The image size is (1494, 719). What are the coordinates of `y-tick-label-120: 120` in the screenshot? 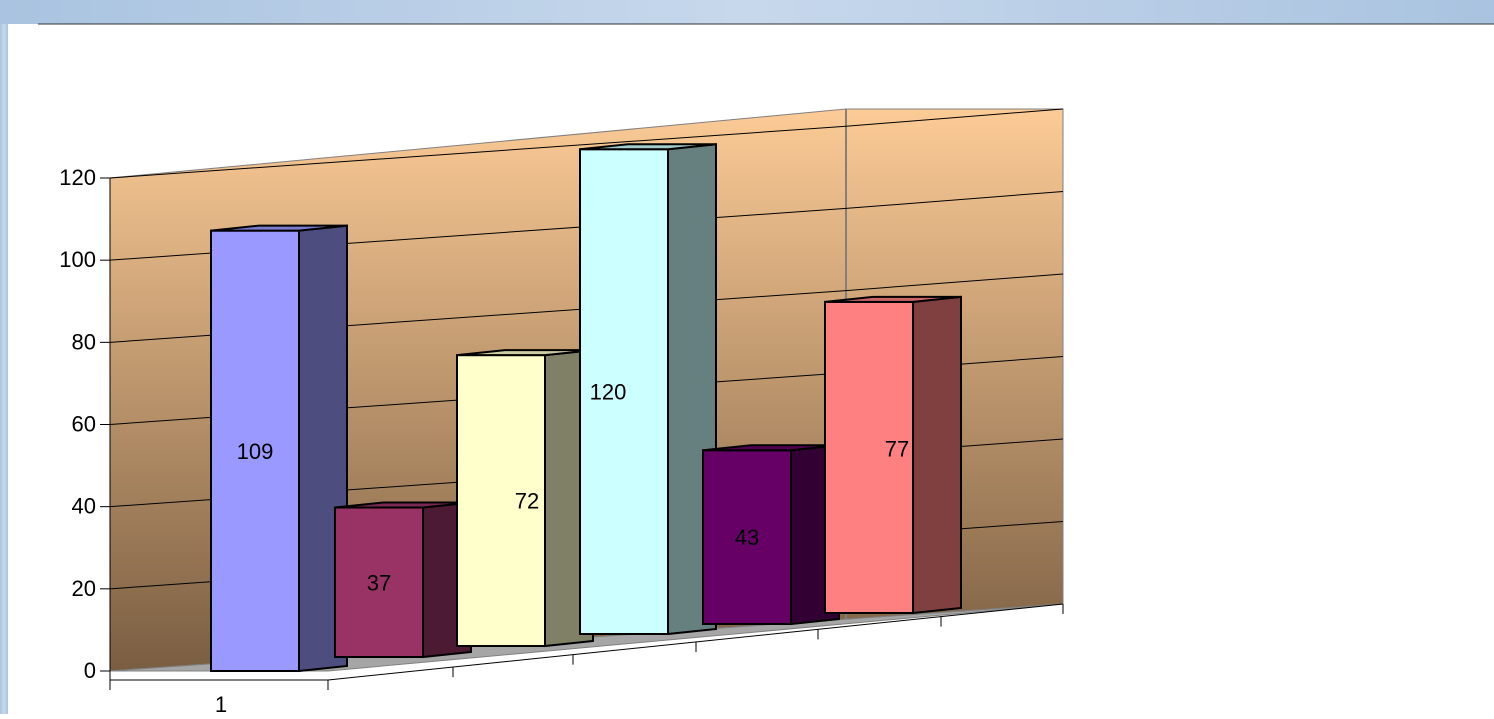 It's located at (77, 177).